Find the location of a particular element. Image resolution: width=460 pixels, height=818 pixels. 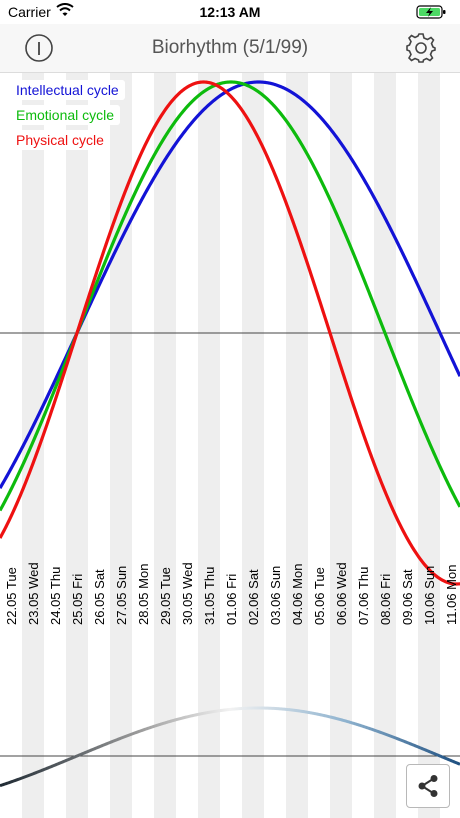

date-label: 24.05 Thu is located at coordinates (55, 596).